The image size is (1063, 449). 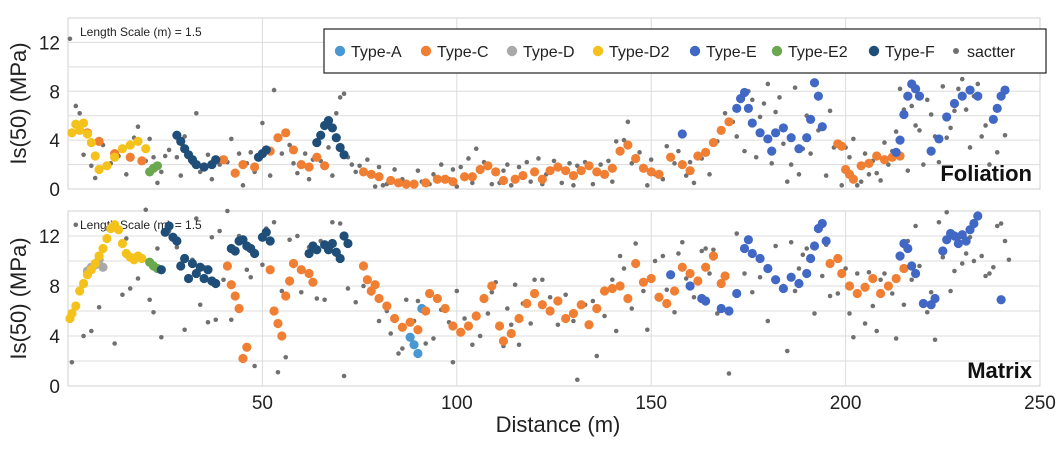 What do you see at coordinates (540, 52) in the screenshot?
I see `legend-item-type-d: Type-D` at bounding box center [540, 52].